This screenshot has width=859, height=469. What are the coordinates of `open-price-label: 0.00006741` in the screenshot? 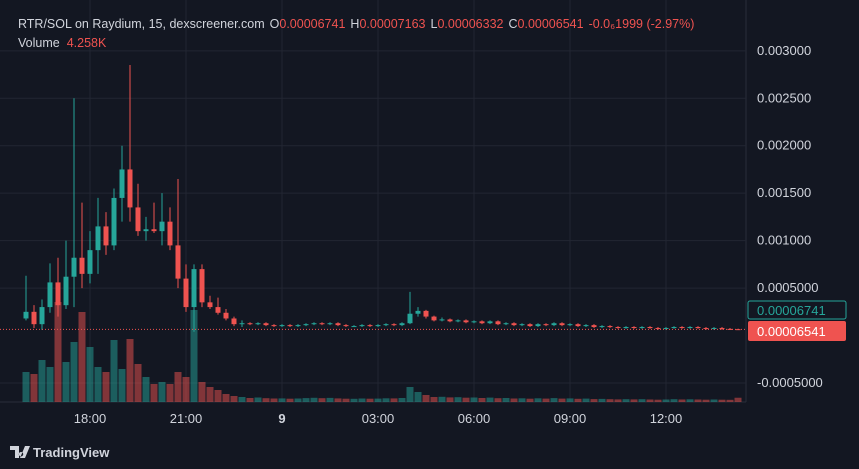 It's located at (791, 310).